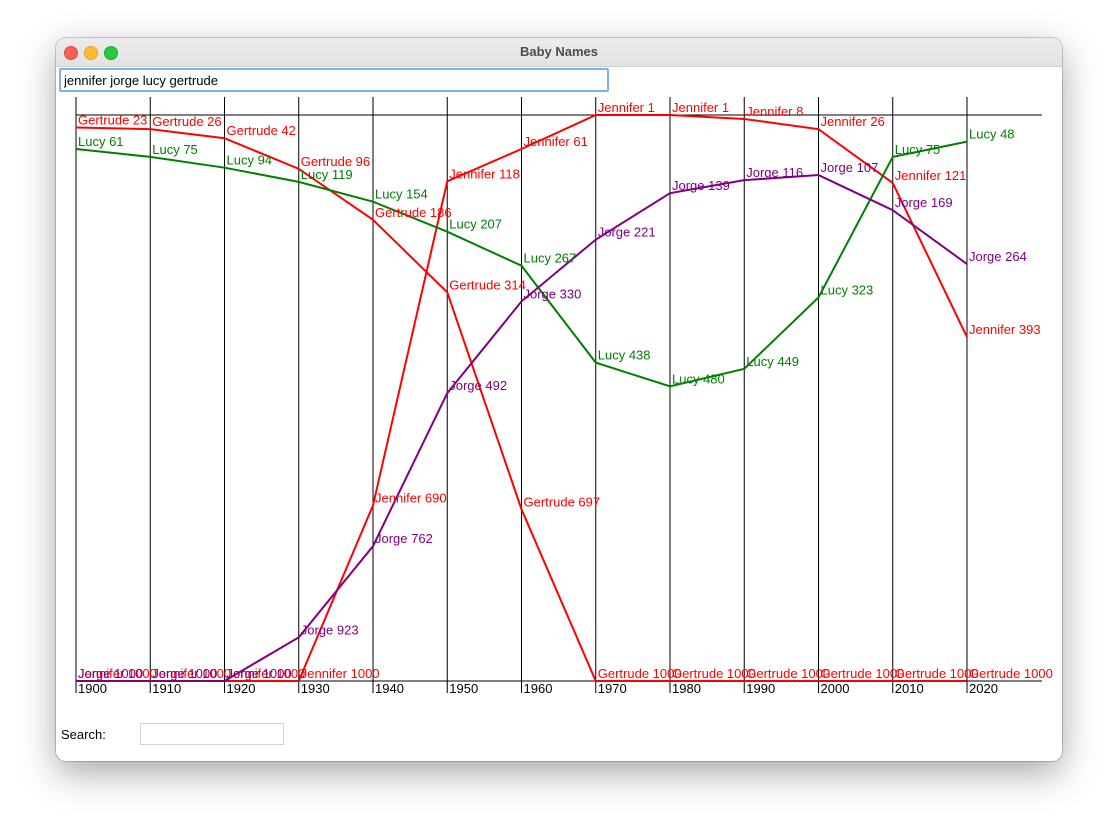 The height and width of the screenshot is (835, 1118). I want to click on x-tick-label: 1950, so click(463, 688).